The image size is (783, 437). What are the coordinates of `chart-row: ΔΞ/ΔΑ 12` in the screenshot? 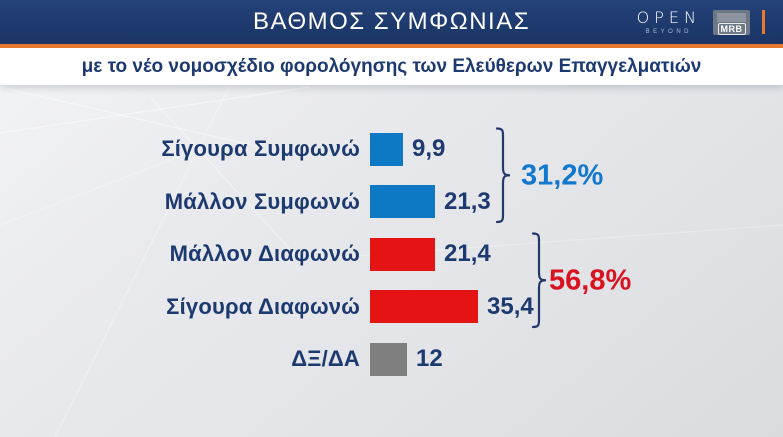 It's located at (391, 359).